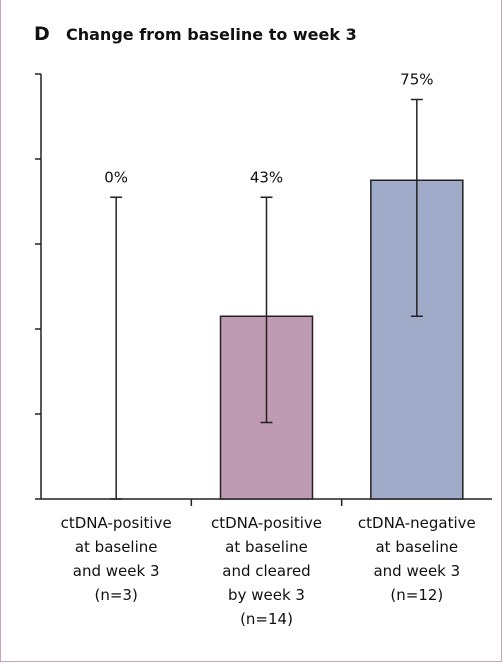  What do you see at coordinates (266, 523) in the screenshot?
I see `category-label-1-line-0: ctDNA-positive` at bounding box center [266, 523].